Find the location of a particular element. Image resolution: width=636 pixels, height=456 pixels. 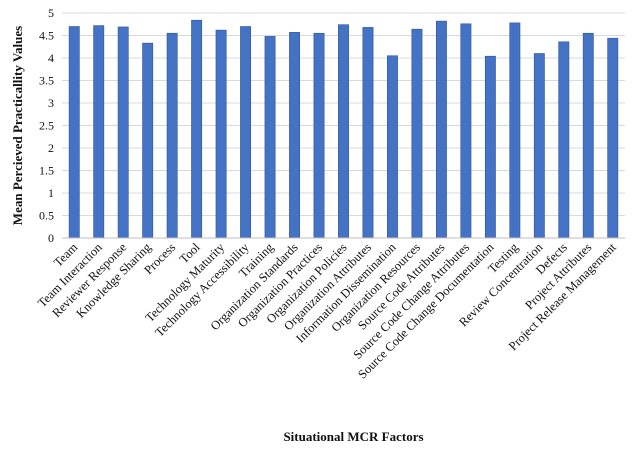

y-axis-title: Mean Percieved Practicallity Values is located at coordinates (17, 125).